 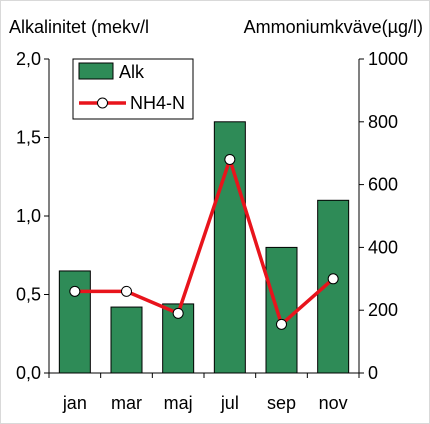 What do you see at coordinates (75, 291) in the screenshot?
I see `point-nh4-n-jan` at bounding box center [75, 291].